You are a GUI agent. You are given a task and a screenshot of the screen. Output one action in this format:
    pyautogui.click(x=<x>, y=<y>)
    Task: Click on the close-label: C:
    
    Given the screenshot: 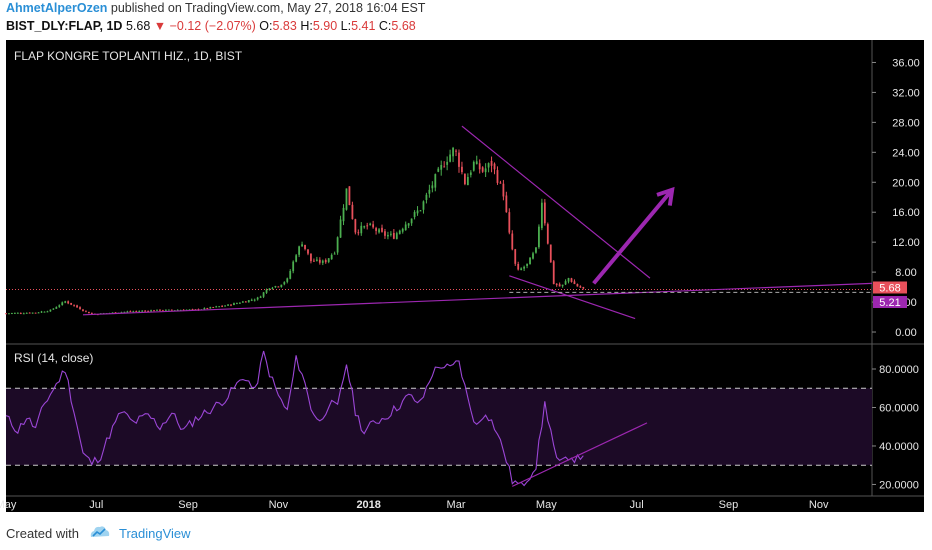 What is the action you would take?
    pyautogui.click(x=385, y=26)
    